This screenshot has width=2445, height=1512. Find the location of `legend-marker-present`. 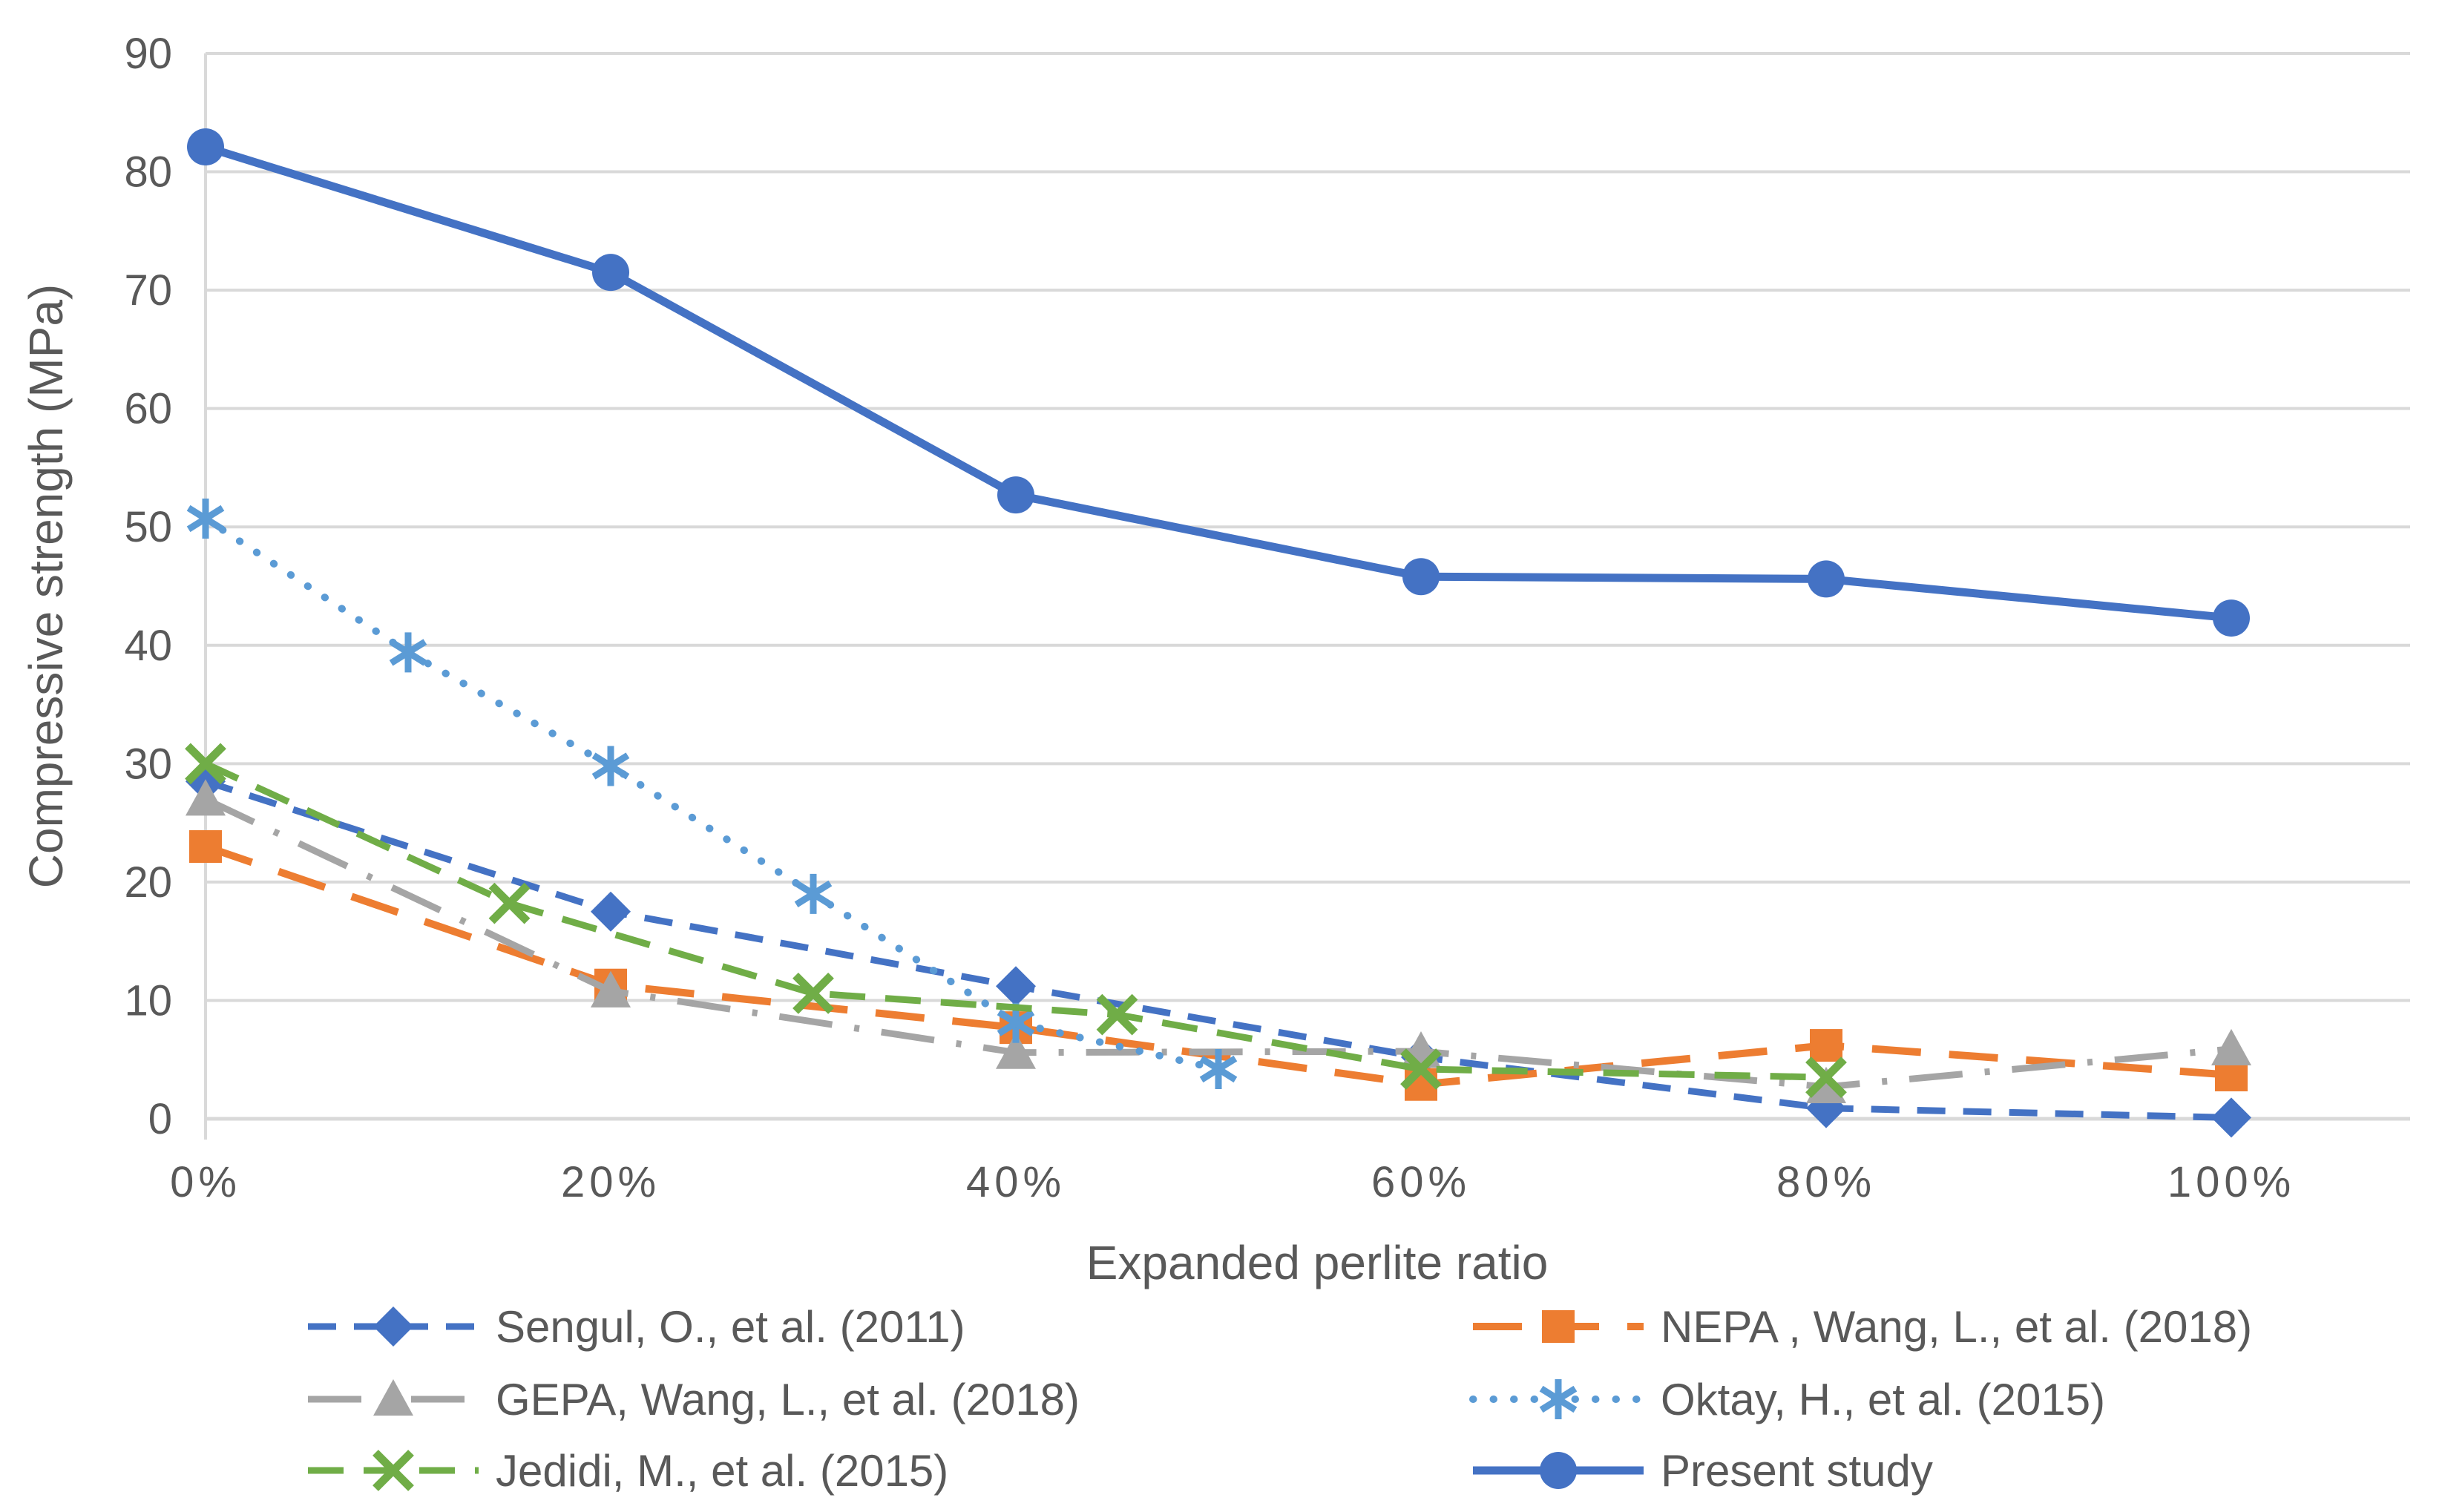

legend-marker-present is located at coordinates (1558, 1470).